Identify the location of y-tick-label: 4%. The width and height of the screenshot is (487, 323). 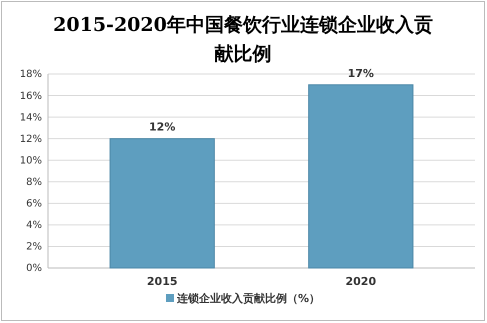
(34, 226).